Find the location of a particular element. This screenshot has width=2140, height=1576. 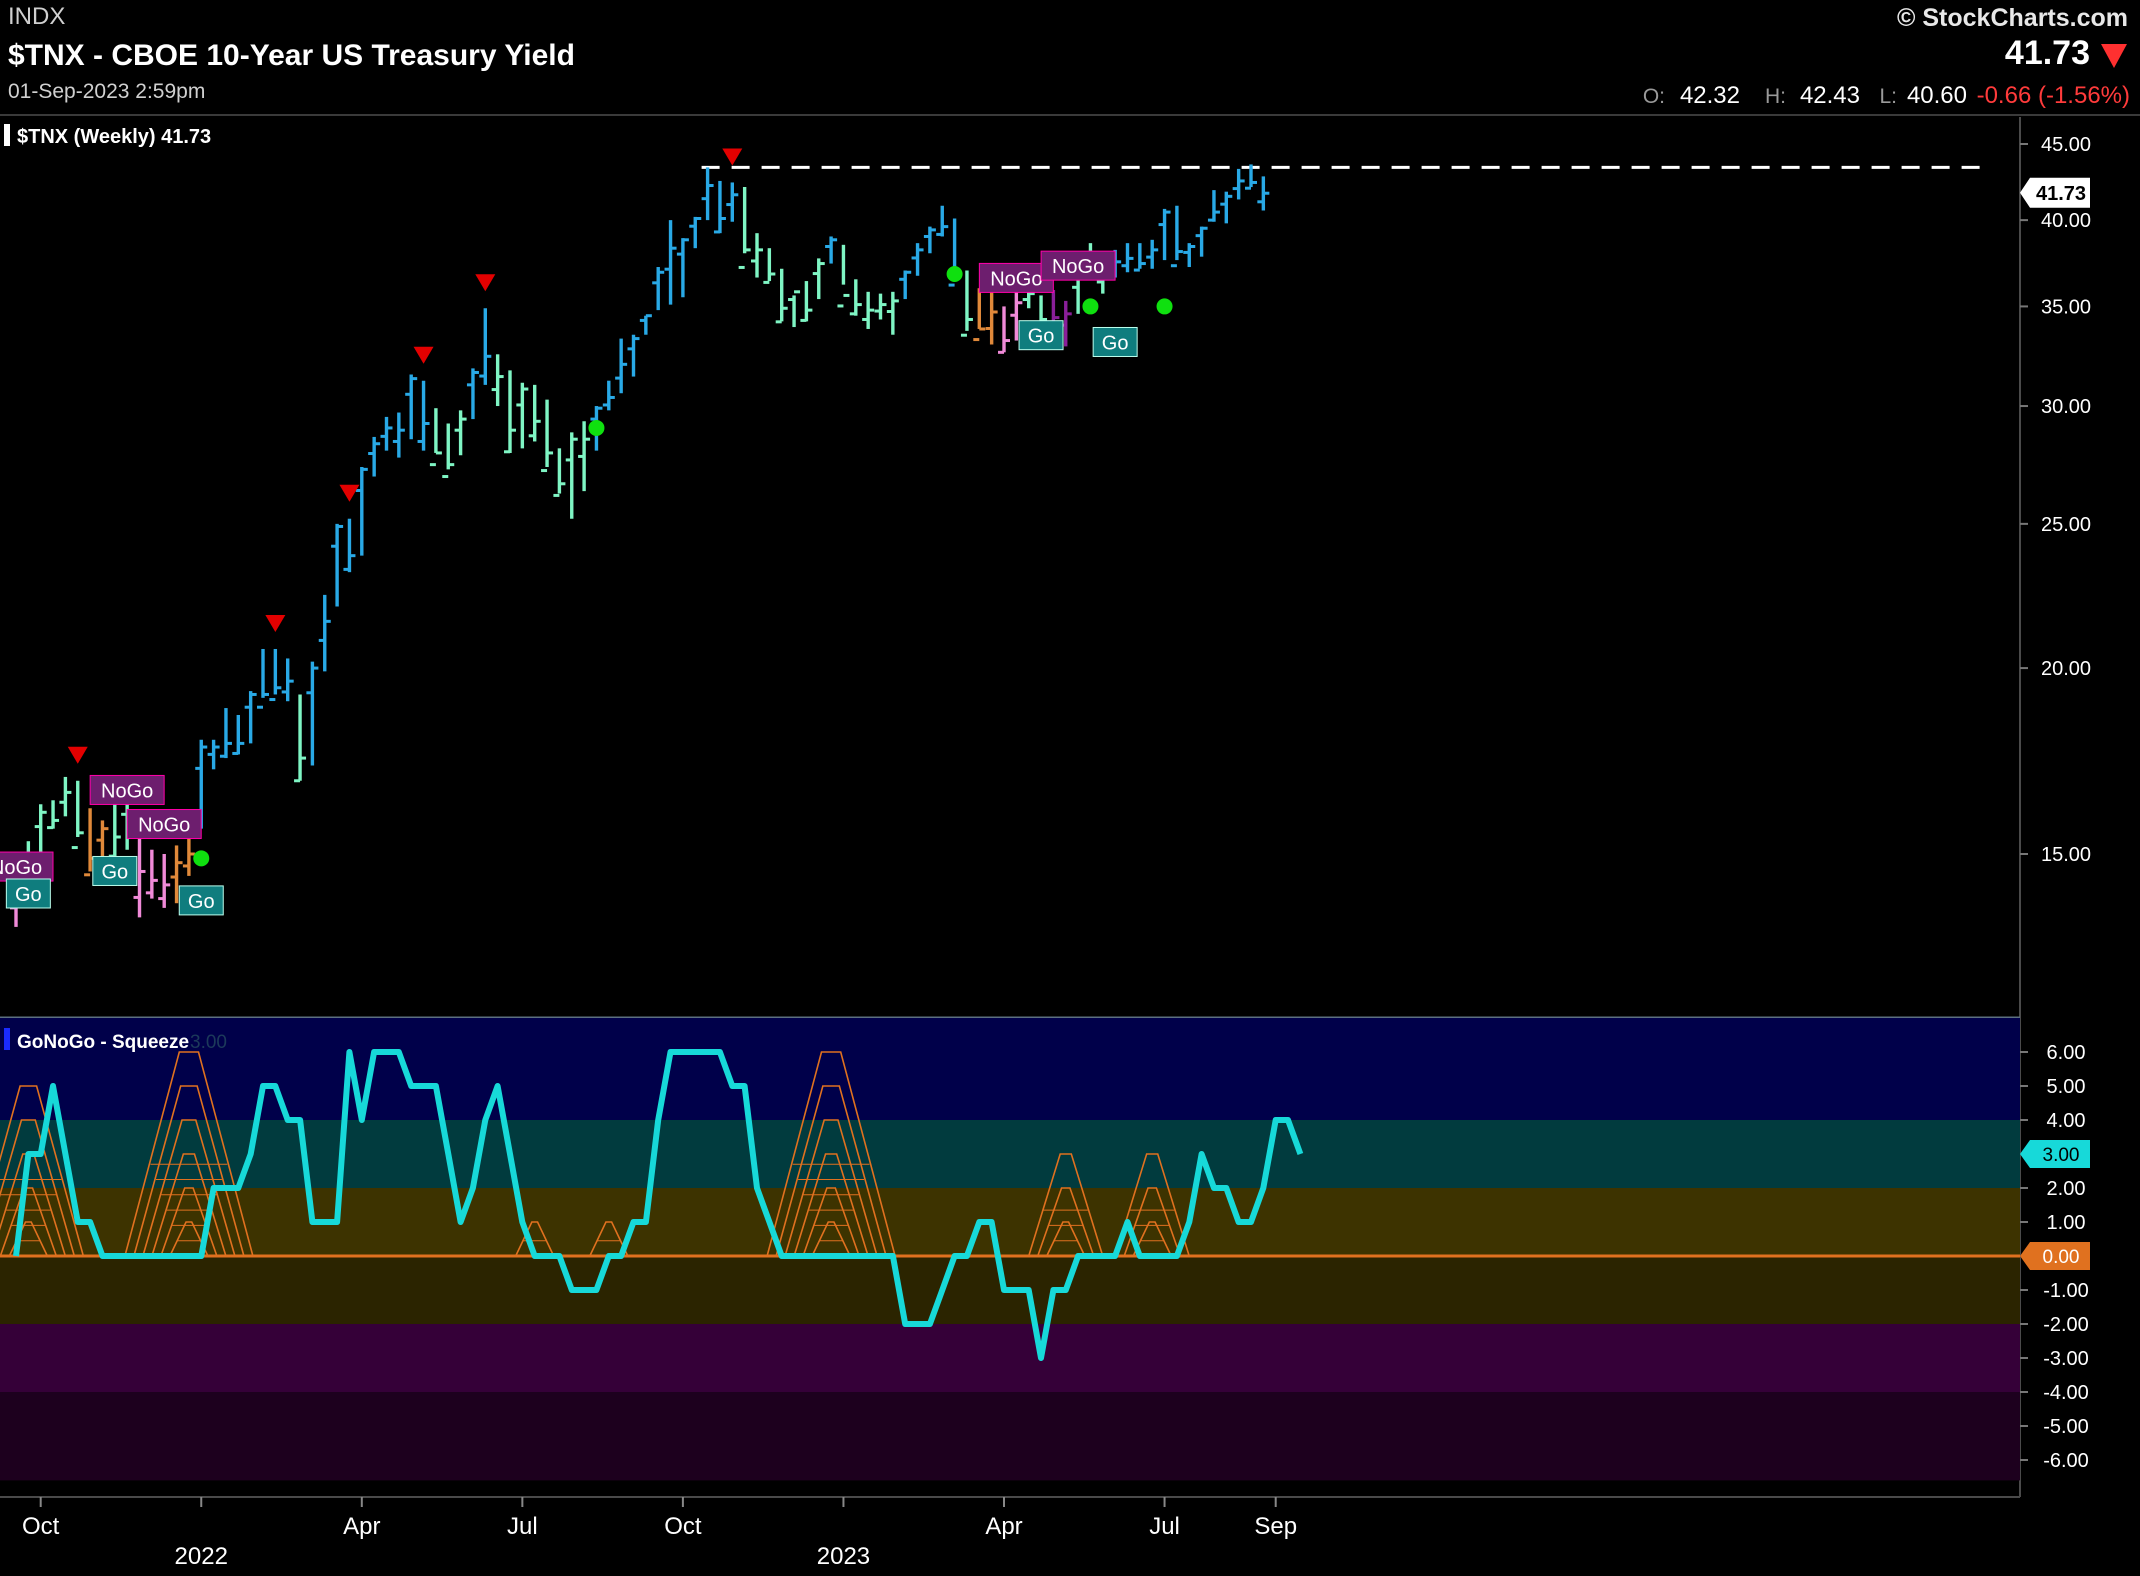

price-tick-label: 20.00 is located at coordinates (2066, 669).